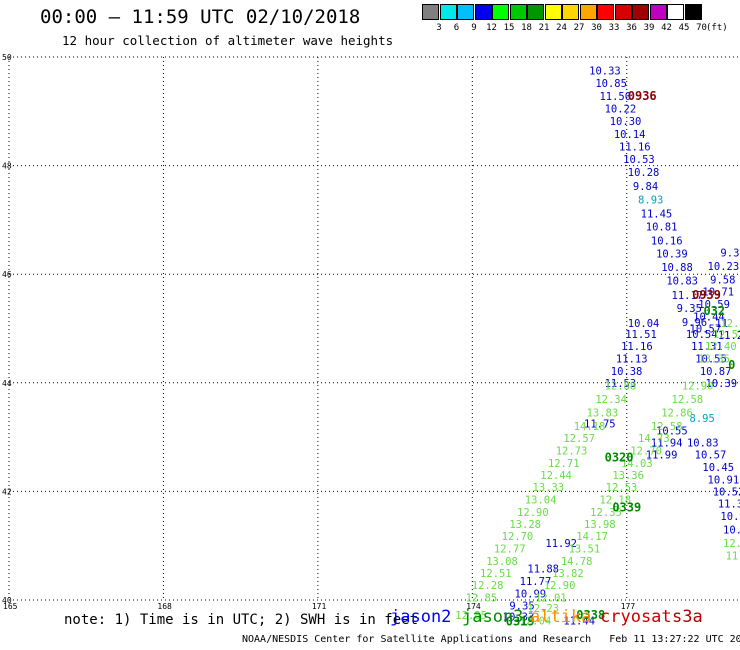 The height and width of the screenshot is (650, 740). Describe the element at coordinates (561, 544) in the screenshot. I see `wave-height-label: 11.92` at that location.